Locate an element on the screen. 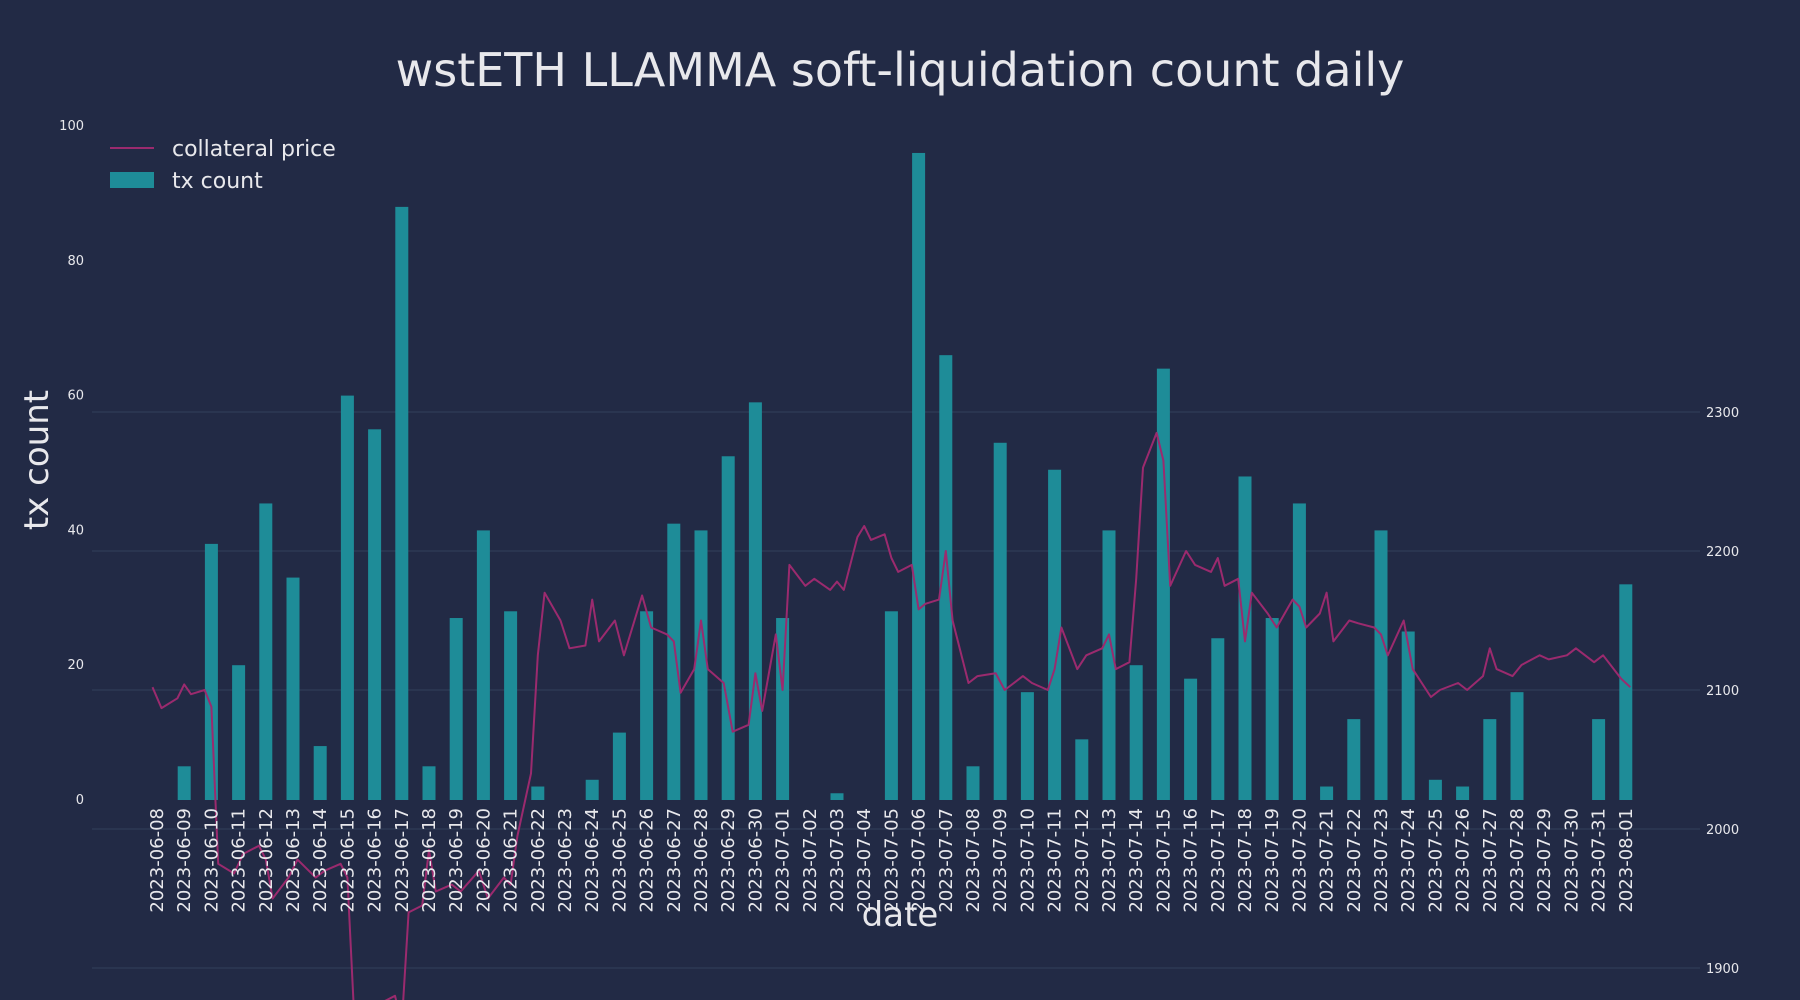  x-tick-label: 2023-06-18 is located at coordinates (429, 860).